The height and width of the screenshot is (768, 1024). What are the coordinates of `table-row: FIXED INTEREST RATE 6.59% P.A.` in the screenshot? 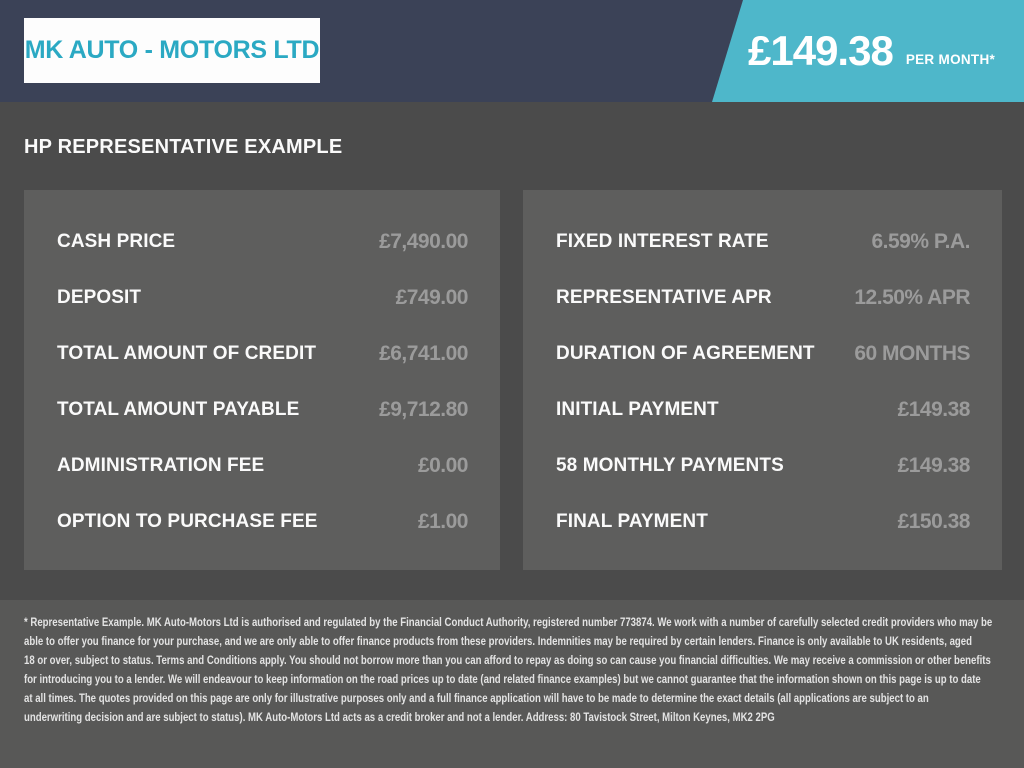 It's located at (763, 242).